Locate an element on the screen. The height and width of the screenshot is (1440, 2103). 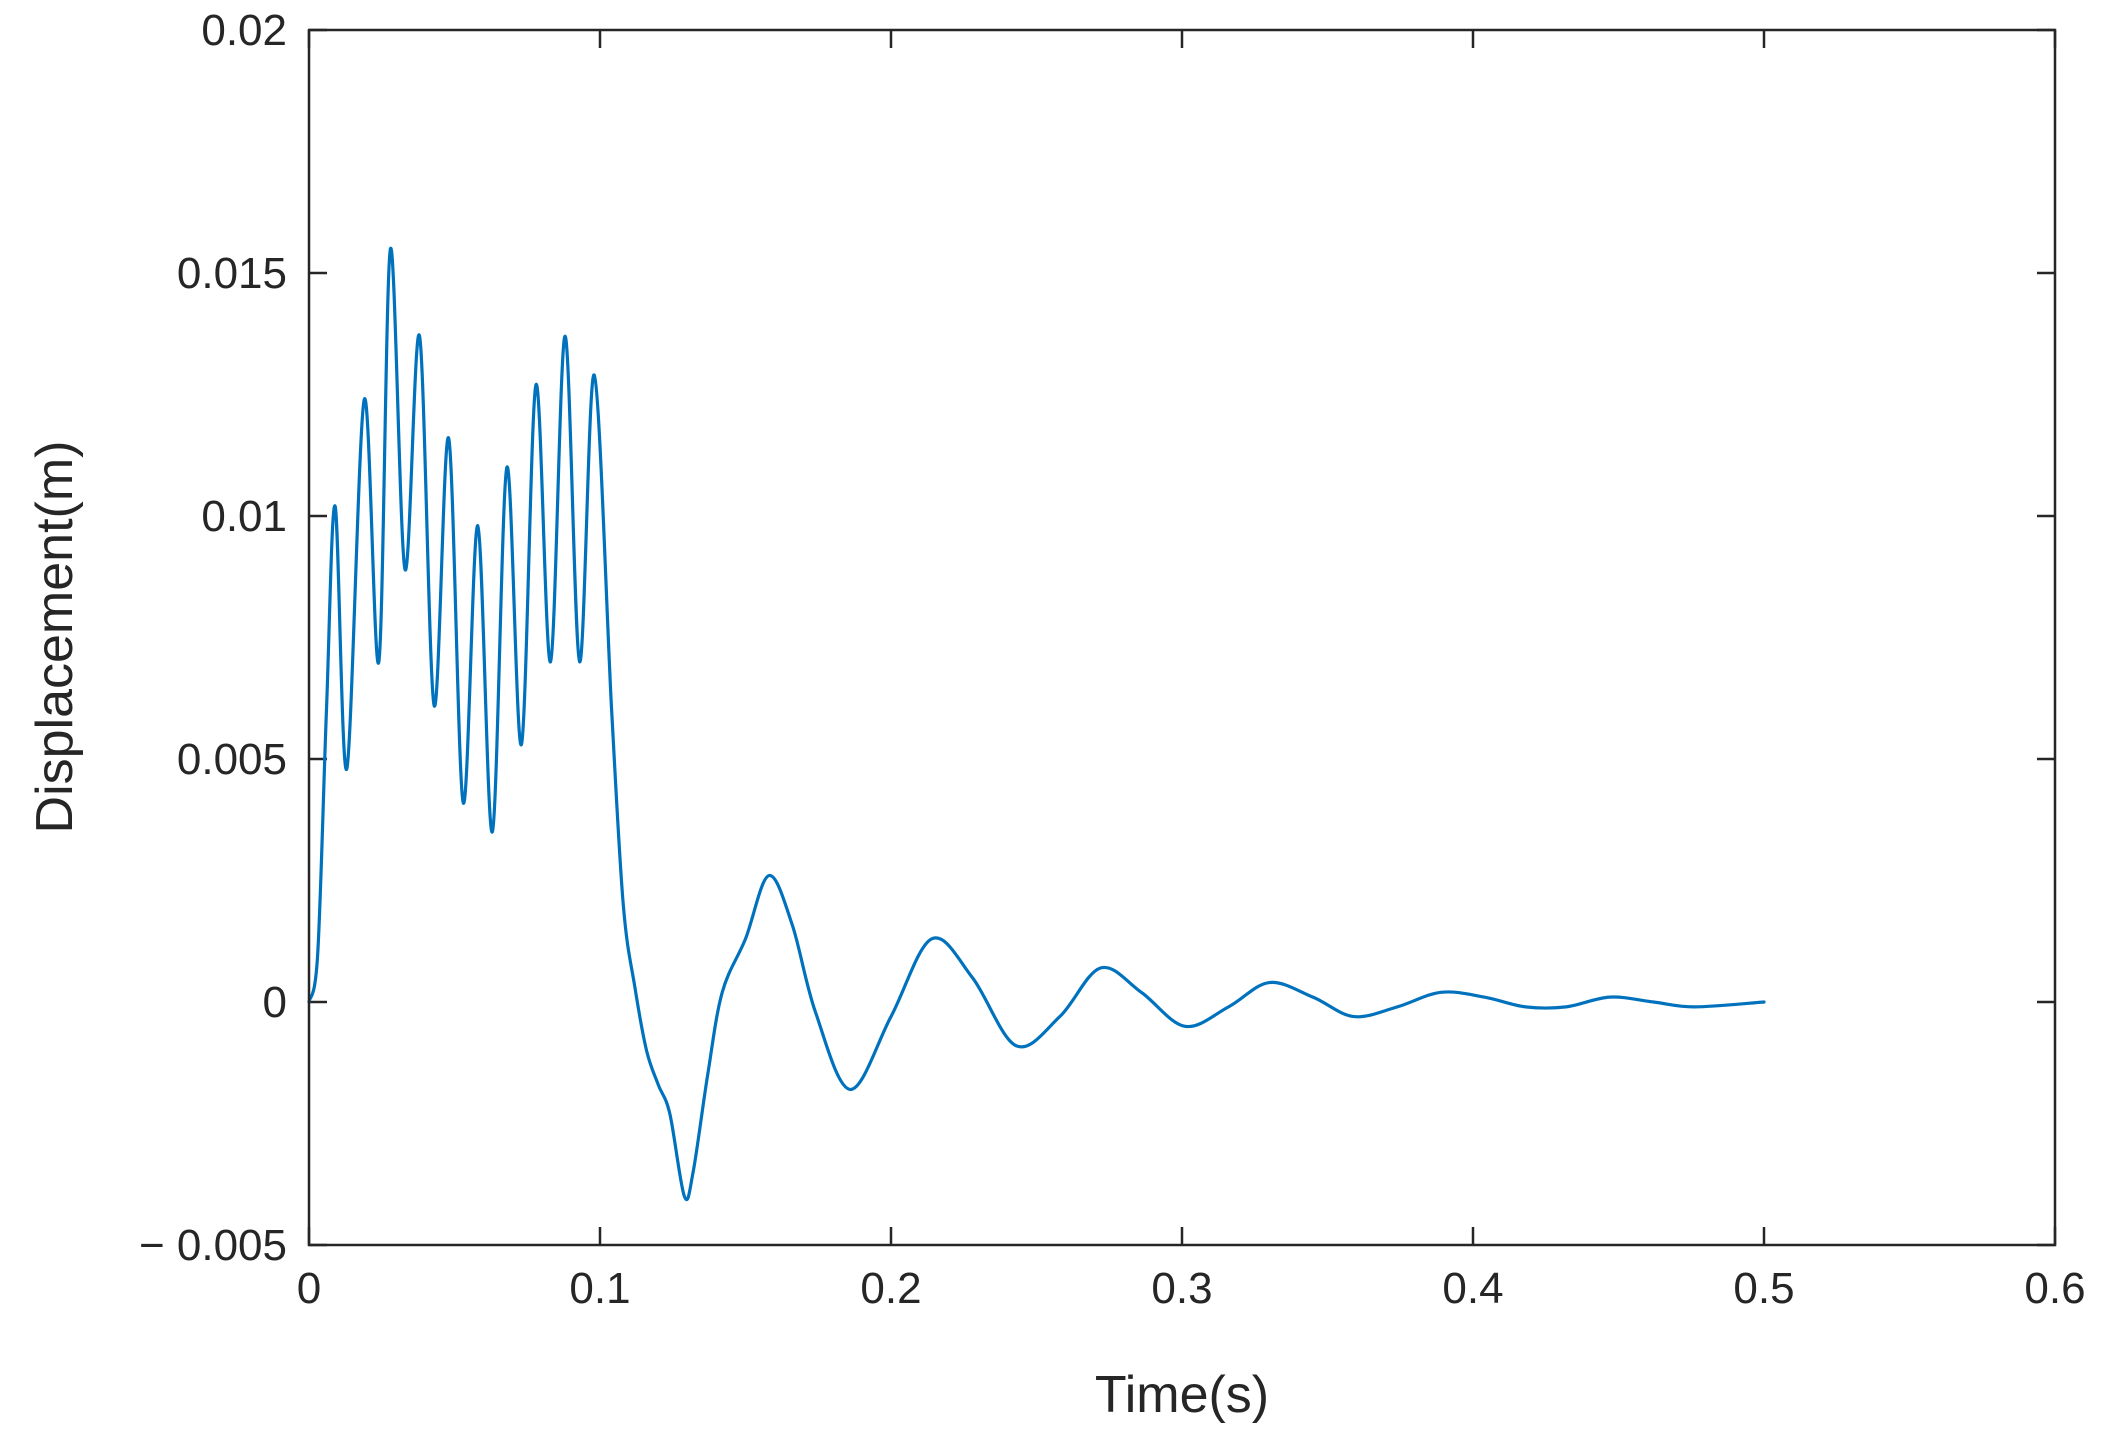
y-tick-label: 0.005 is located at coordinates (232, 759).